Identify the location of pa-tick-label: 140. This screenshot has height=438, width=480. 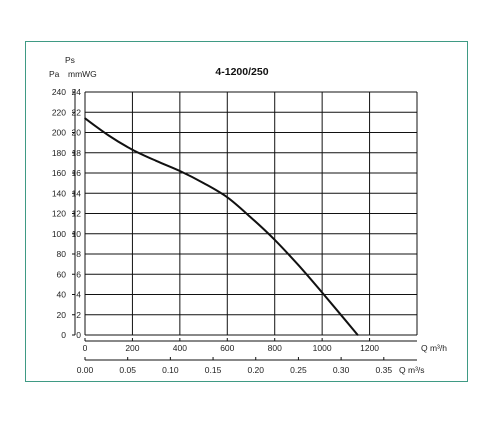
(59, 193).